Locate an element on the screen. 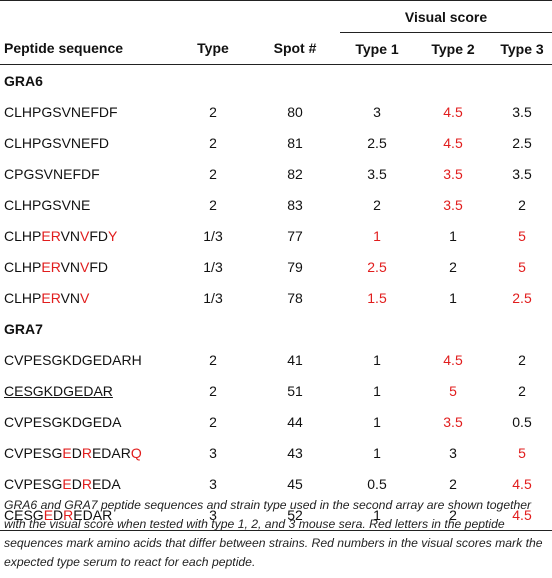  spot-number: 81 is located at coordinates (295, 142).